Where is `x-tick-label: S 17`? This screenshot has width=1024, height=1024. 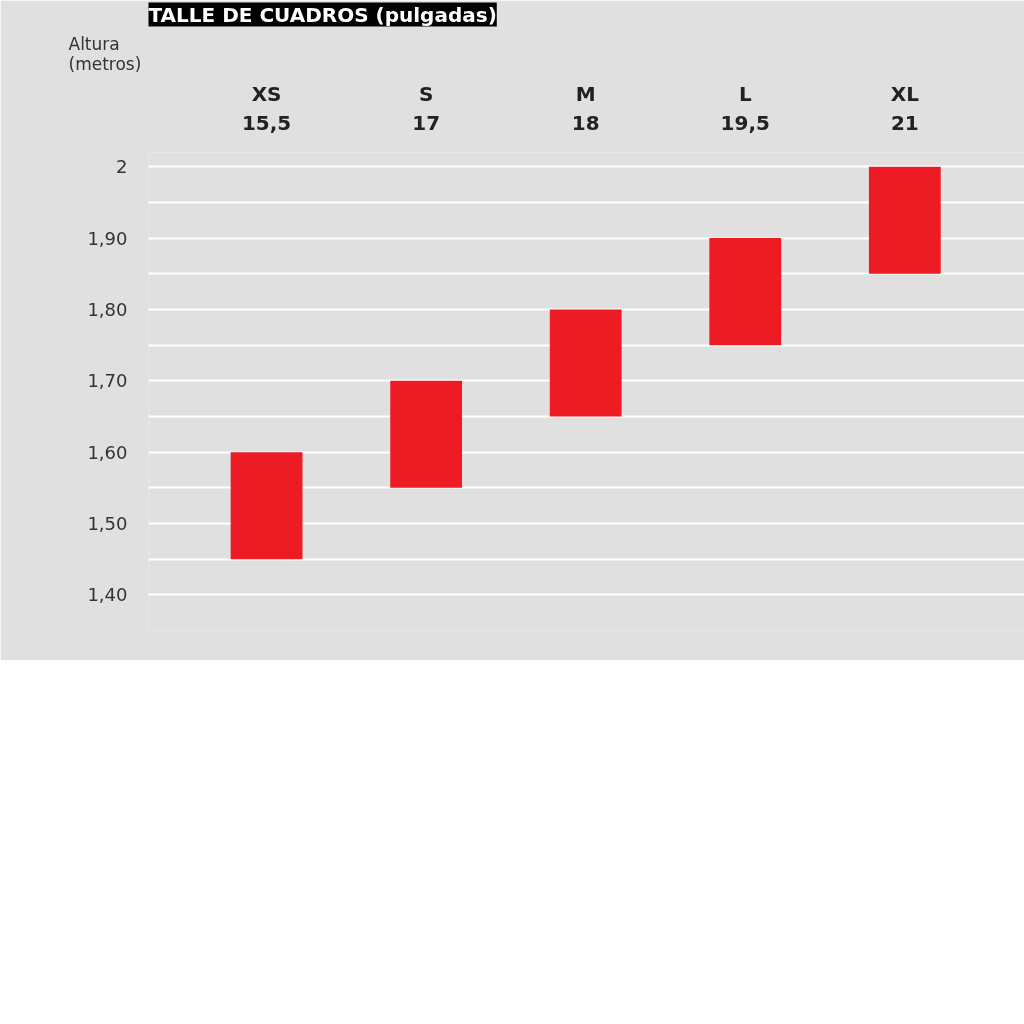
x-tick-label: S 17 is located at coordinates (426, 108).